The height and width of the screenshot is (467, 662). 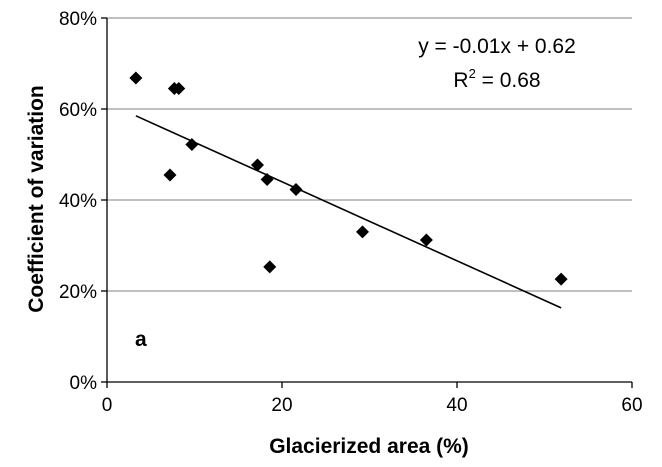 I want to click on x-tick-label: 20, so click(x=281, y=405).